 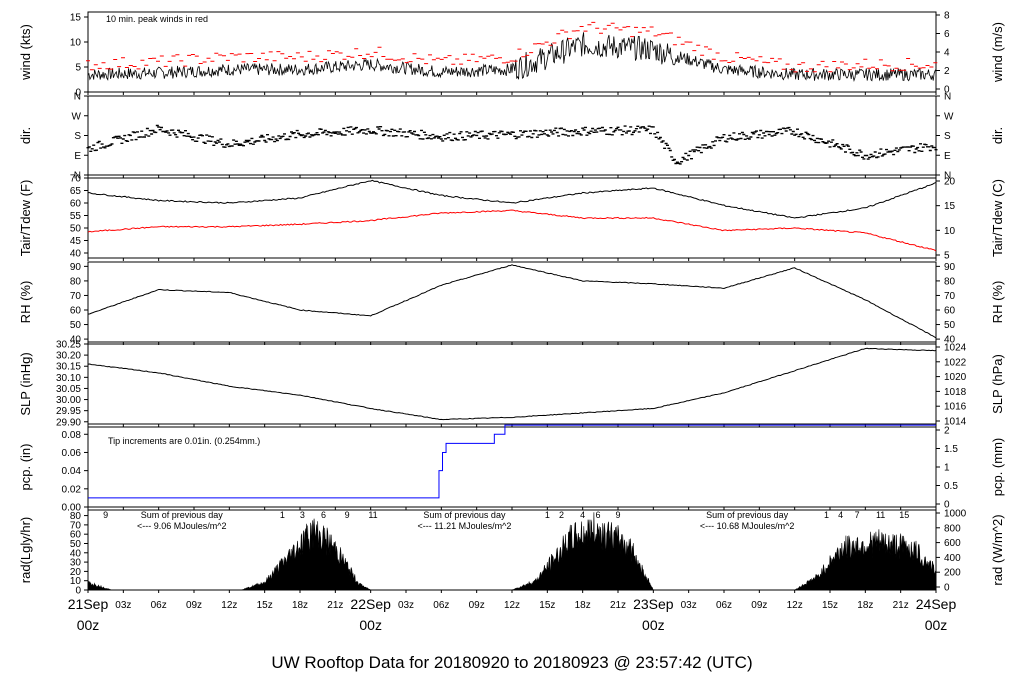 I want to click on ytick-label-right-rh: 60, so click(x=950, y=311).